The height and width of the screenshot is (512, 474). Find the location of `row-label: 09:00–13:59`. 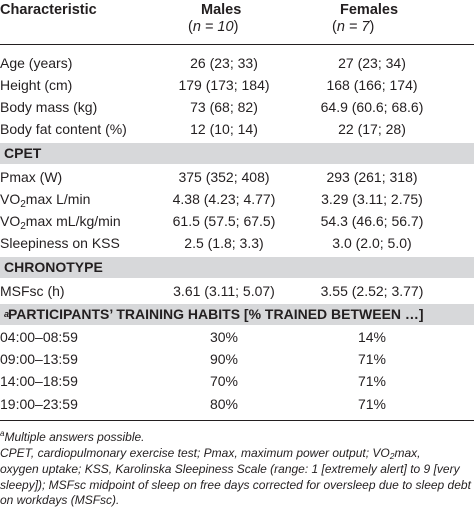

row-label: 09:00–13:59 is located at coordinates (39, 359).